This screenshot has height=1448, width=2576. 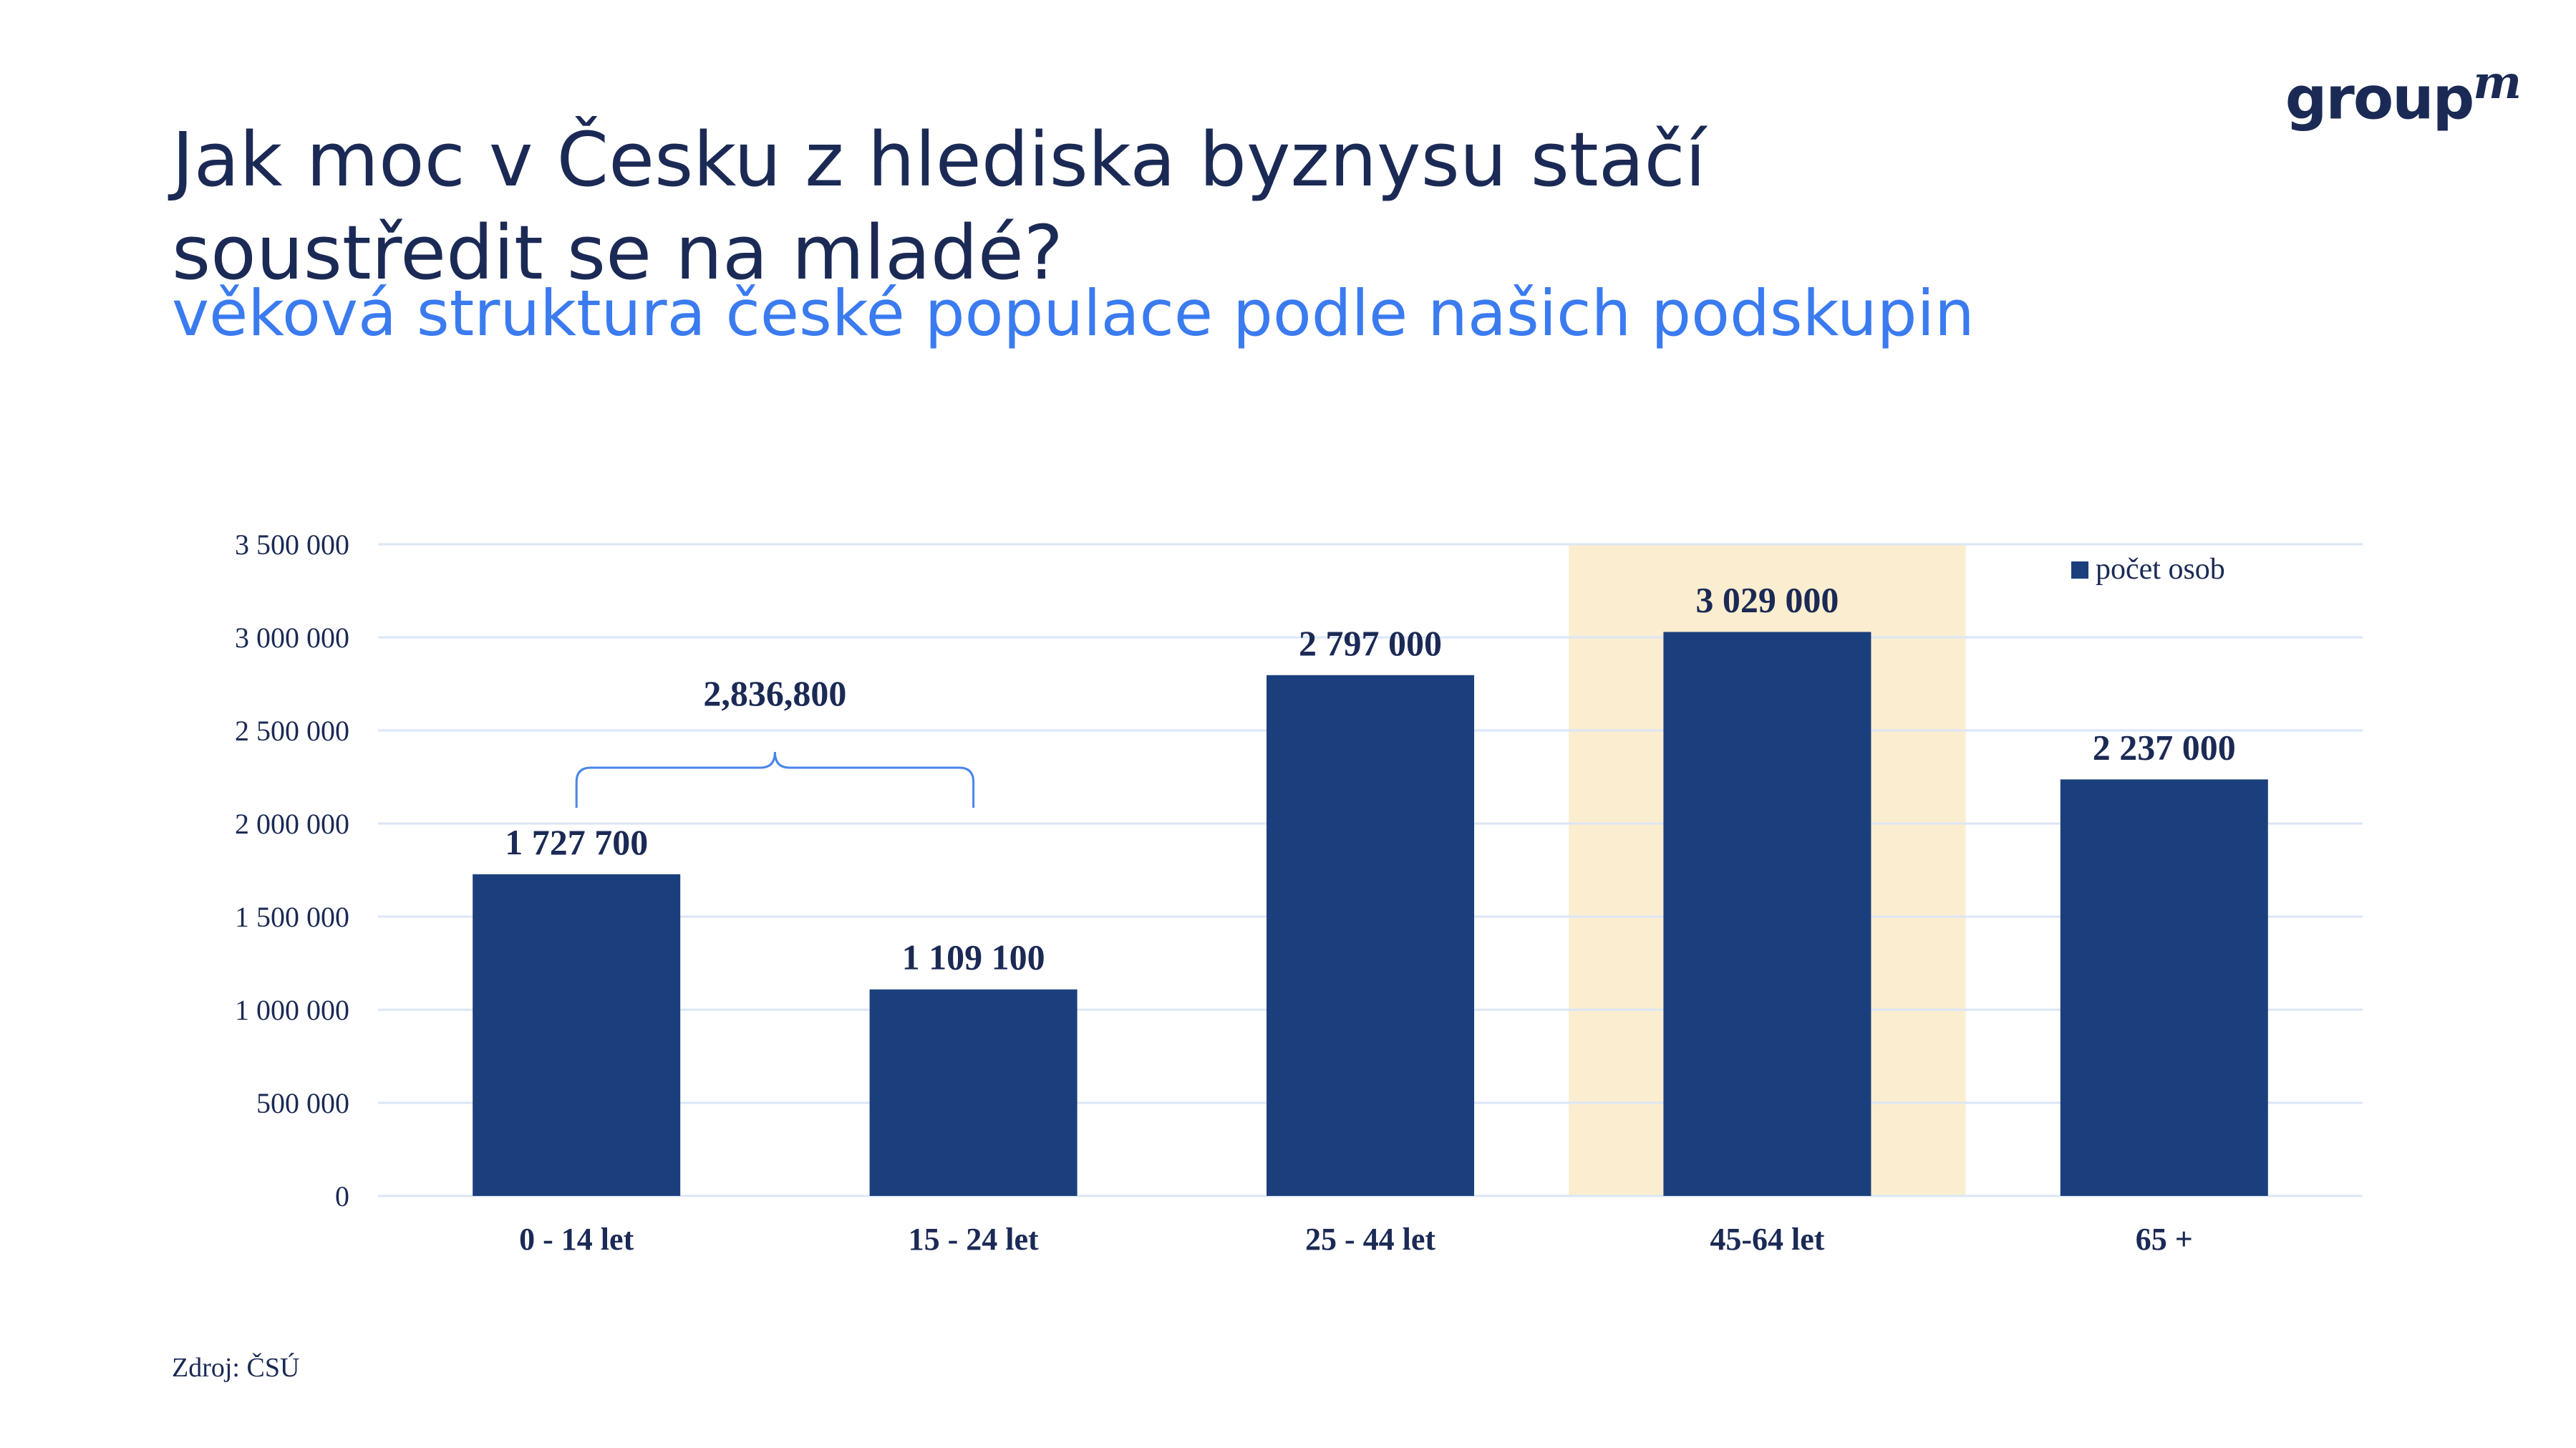 I want to click on data-label: 1 727 700, so click(x=577, y=842).